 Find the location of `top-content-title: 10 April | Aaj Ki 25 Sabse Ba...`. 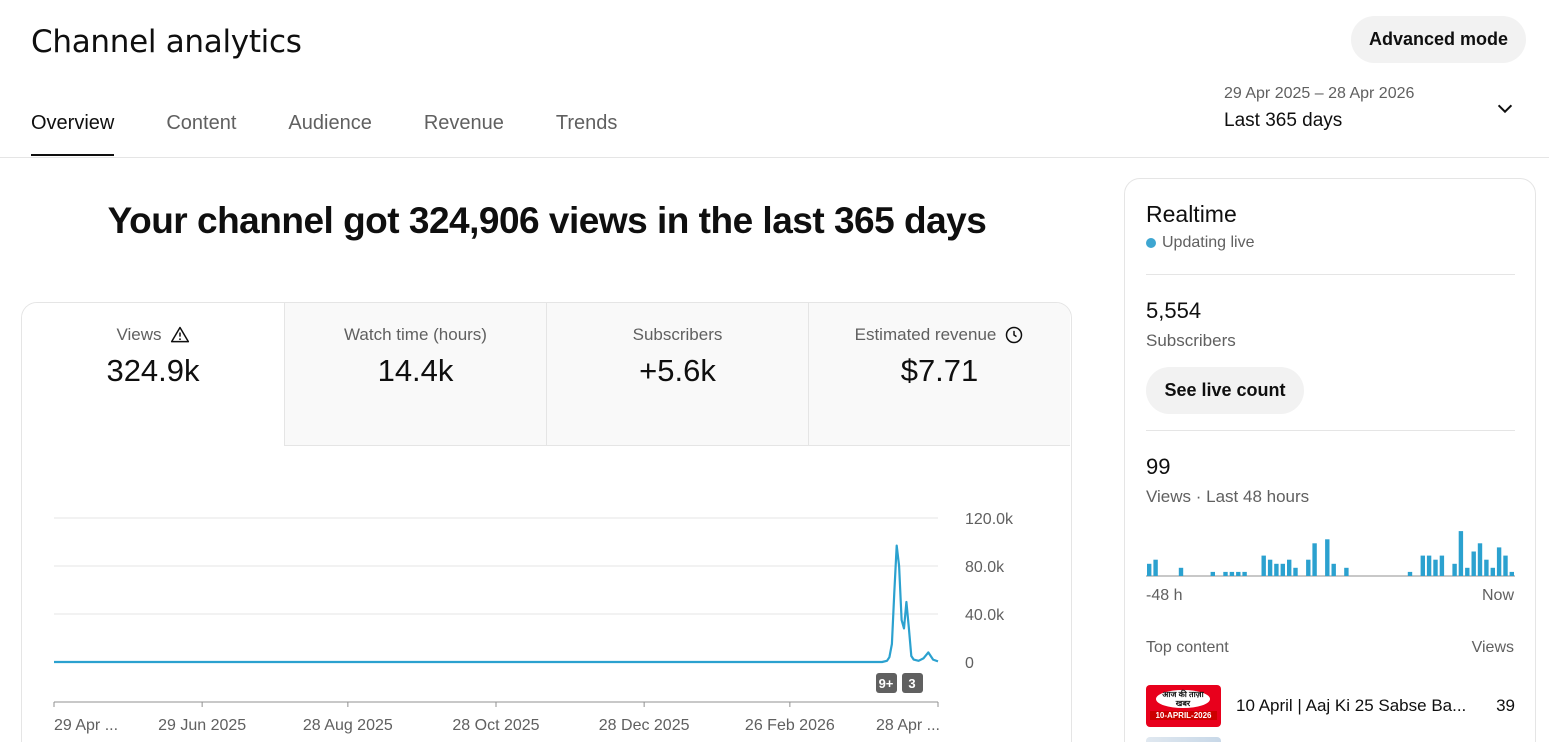

top-content-title: 10 April | Aaj Ki 25 Sabse Ba... is located at coordinates (1351, 705).